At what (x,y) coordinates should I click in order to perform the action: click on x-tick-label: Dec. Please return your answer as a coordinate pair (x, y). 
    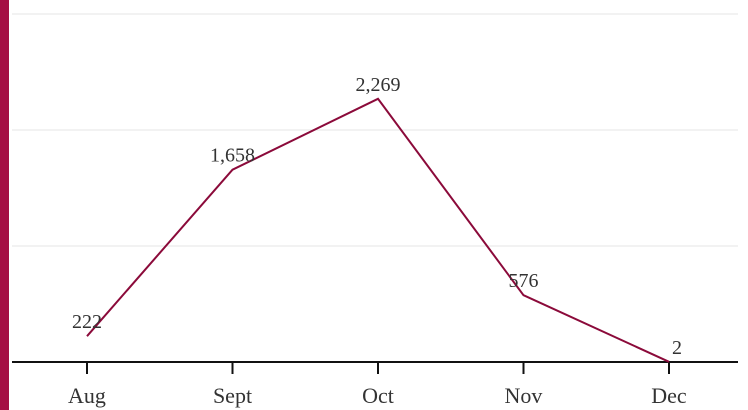
    Looking at the image, I should click on (669, 395).